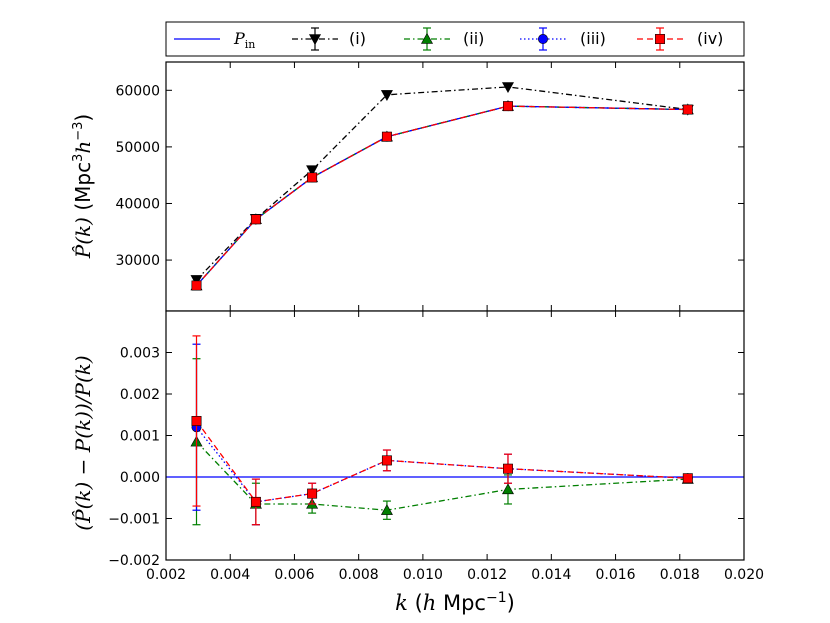  What do you see at coordinates (137, 91) in the screenshot?
I see `y-tick-label: 60000` at bounding box center [137, 91].